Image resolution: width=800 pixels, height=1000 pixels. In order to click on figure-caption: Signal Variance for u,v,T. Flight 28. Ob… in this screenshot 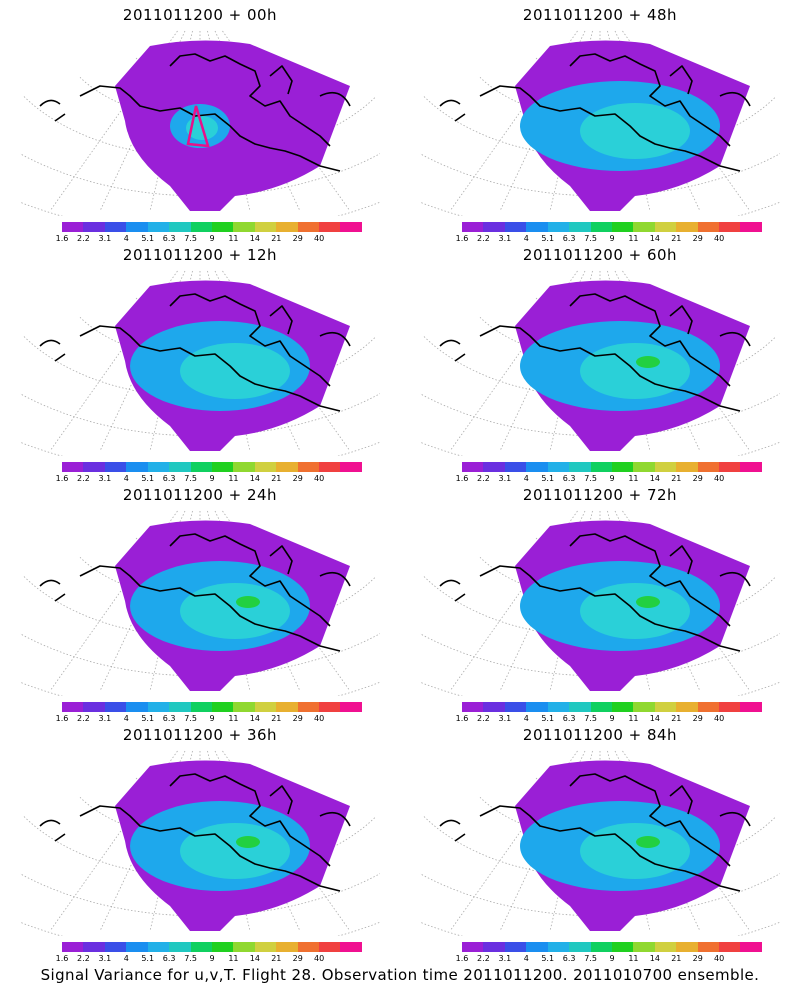, I will do `click(400, 975)`.